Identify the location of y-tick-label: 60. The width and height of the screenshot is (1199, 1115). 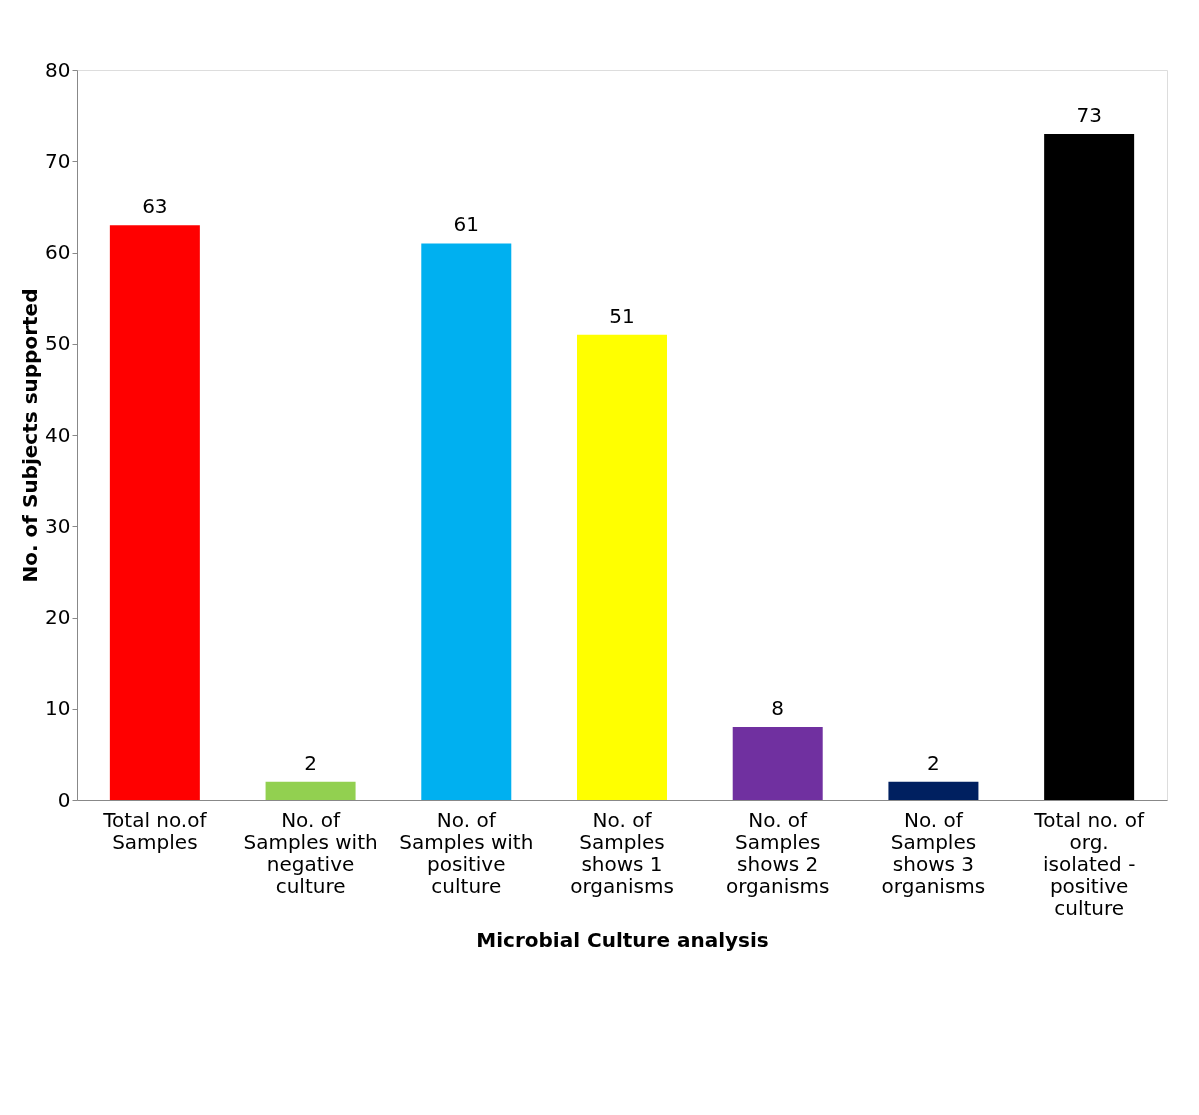
(58, 252).